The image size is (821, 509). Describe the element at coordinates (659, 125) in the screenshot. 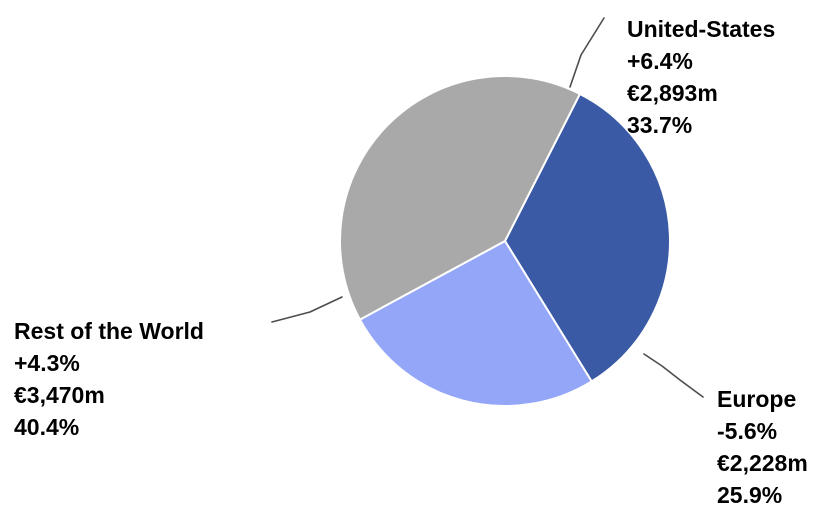

I see `slice-label-united-states-share: 33.7%` at that location.